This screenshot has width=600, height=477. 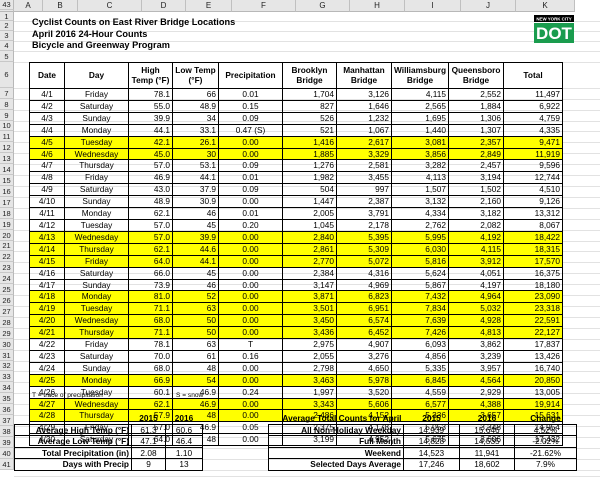 I want to click on cell-brooklyn: 1,704, so click(x=309, y=94).